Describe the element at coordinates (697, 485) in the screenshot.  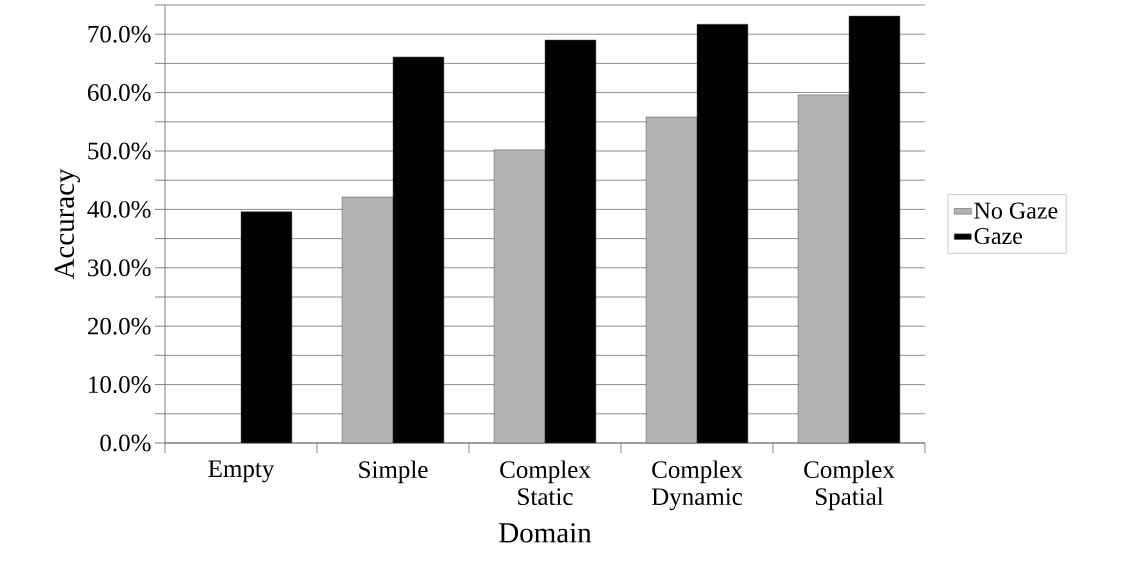
I see `x-tick-label: Complex Dynamic` at that location.